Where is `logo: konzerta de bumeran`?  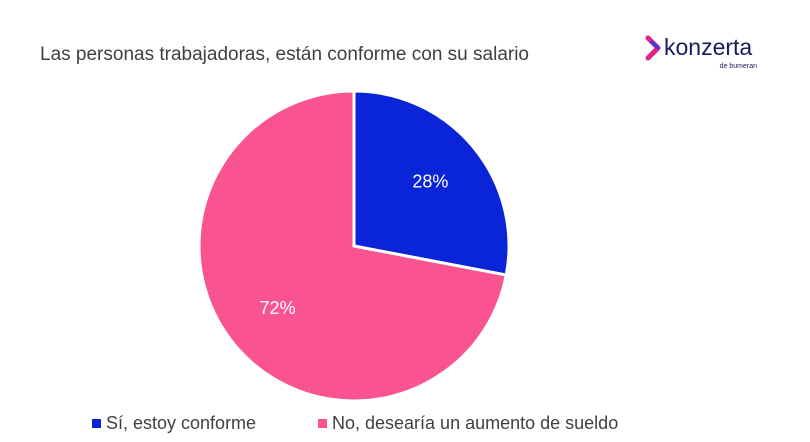
logo: konzerta de bumeran is located at coordinates (701, 52).